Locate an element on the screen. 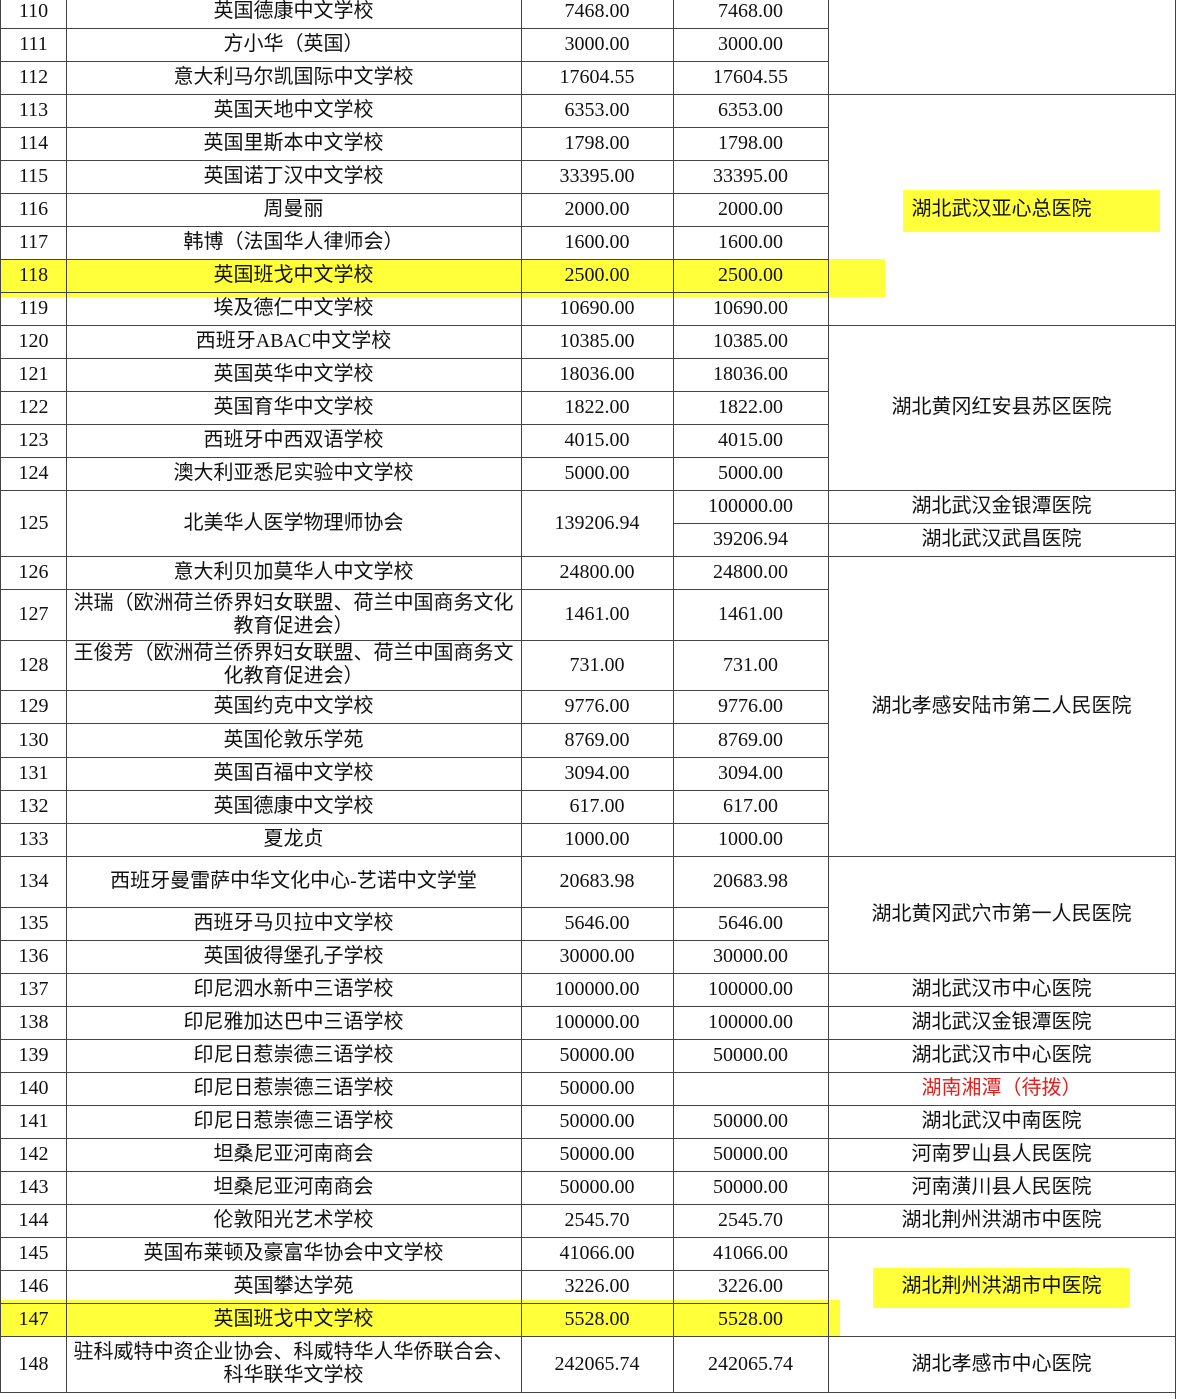 The width and height of the screenshot is (1190, 1399). row-number: 122 is located at coordinates (33, 408).